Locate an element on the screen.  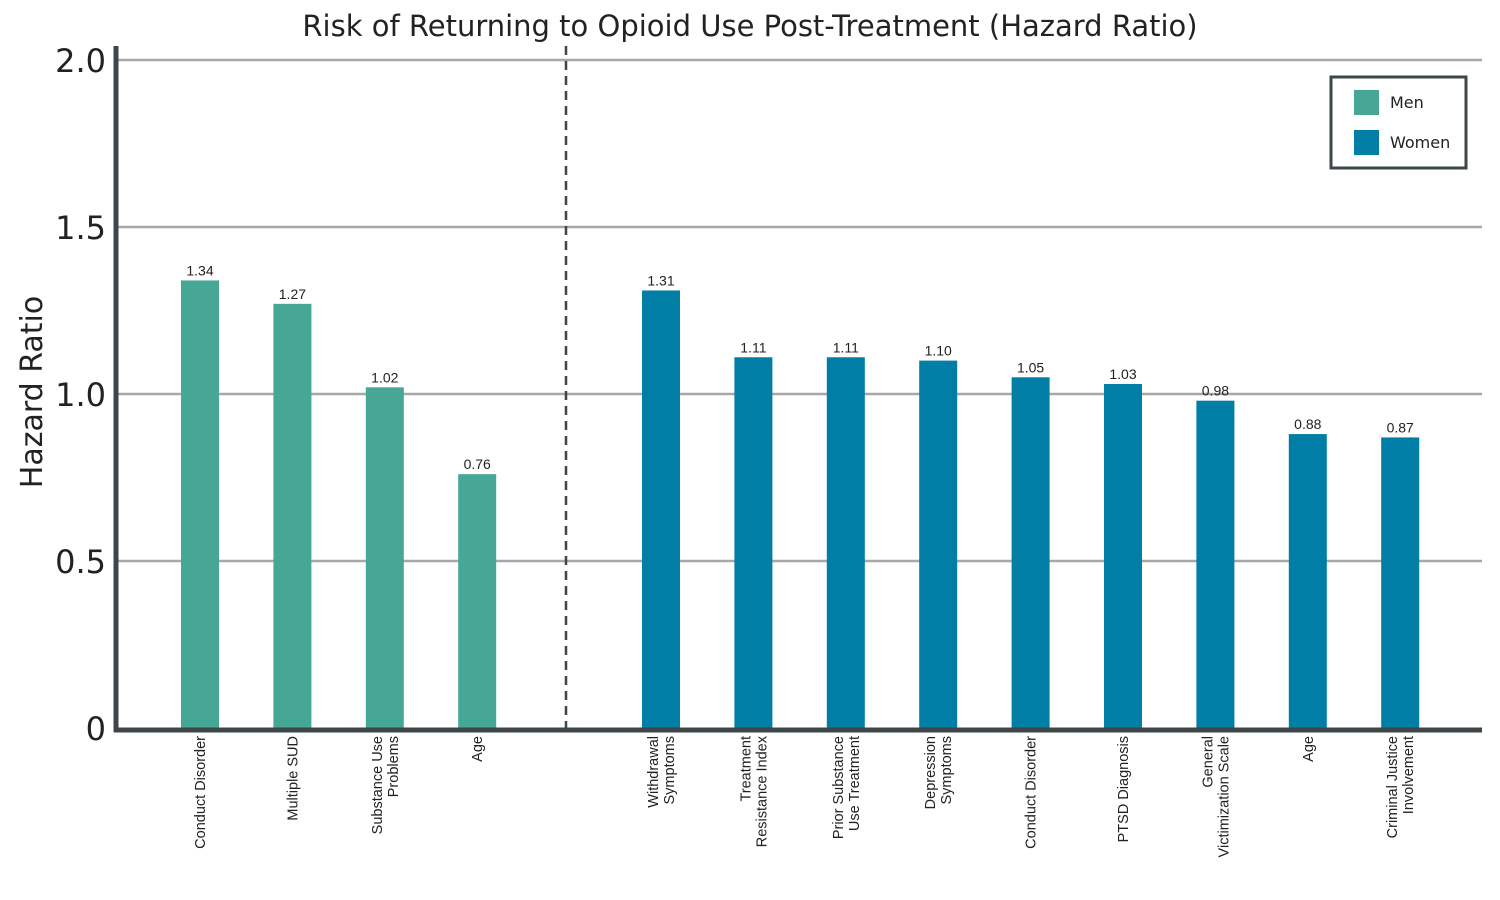
legend-label: Men is located at coordinates (1407, 102).